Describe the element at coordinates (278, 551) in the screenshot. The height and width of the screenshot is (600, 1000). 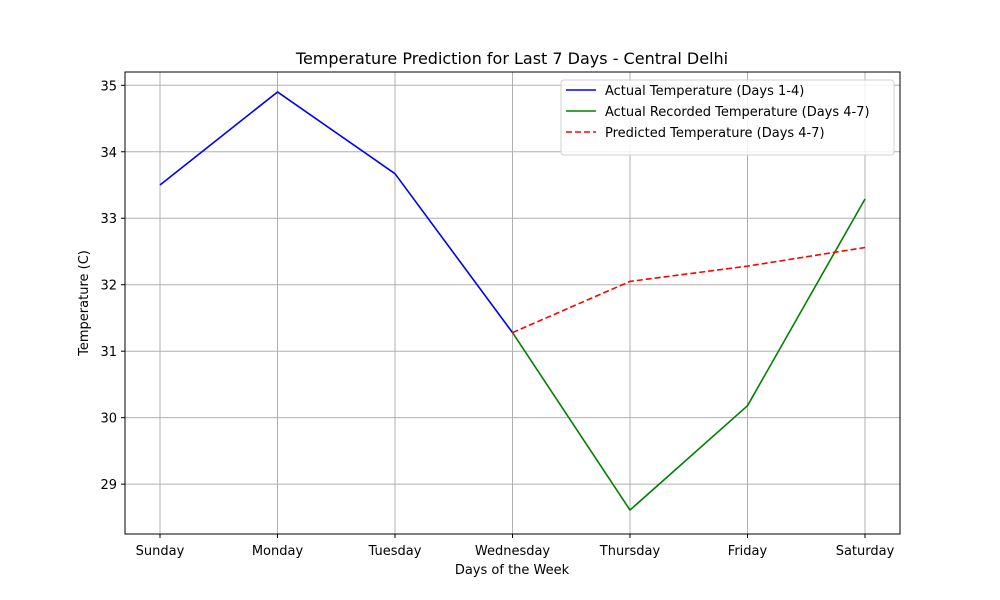
I see `x-tick-label-monday: Monday` at that location.